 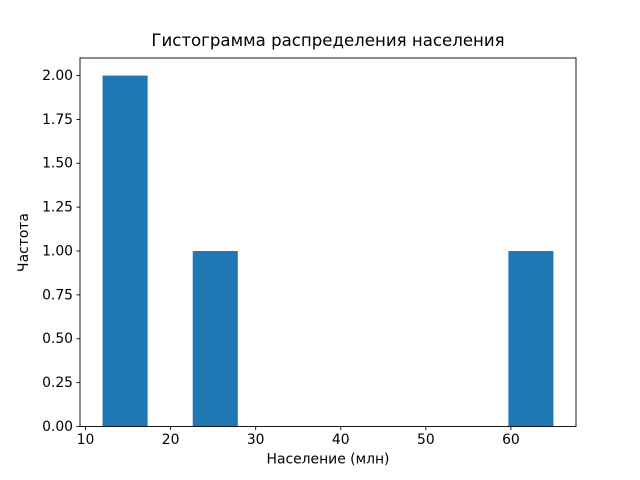 What do you see at coordinates (511, 440) in the screenshot?
I see `x-tick-label: 60` at bounding box center [511, 440].